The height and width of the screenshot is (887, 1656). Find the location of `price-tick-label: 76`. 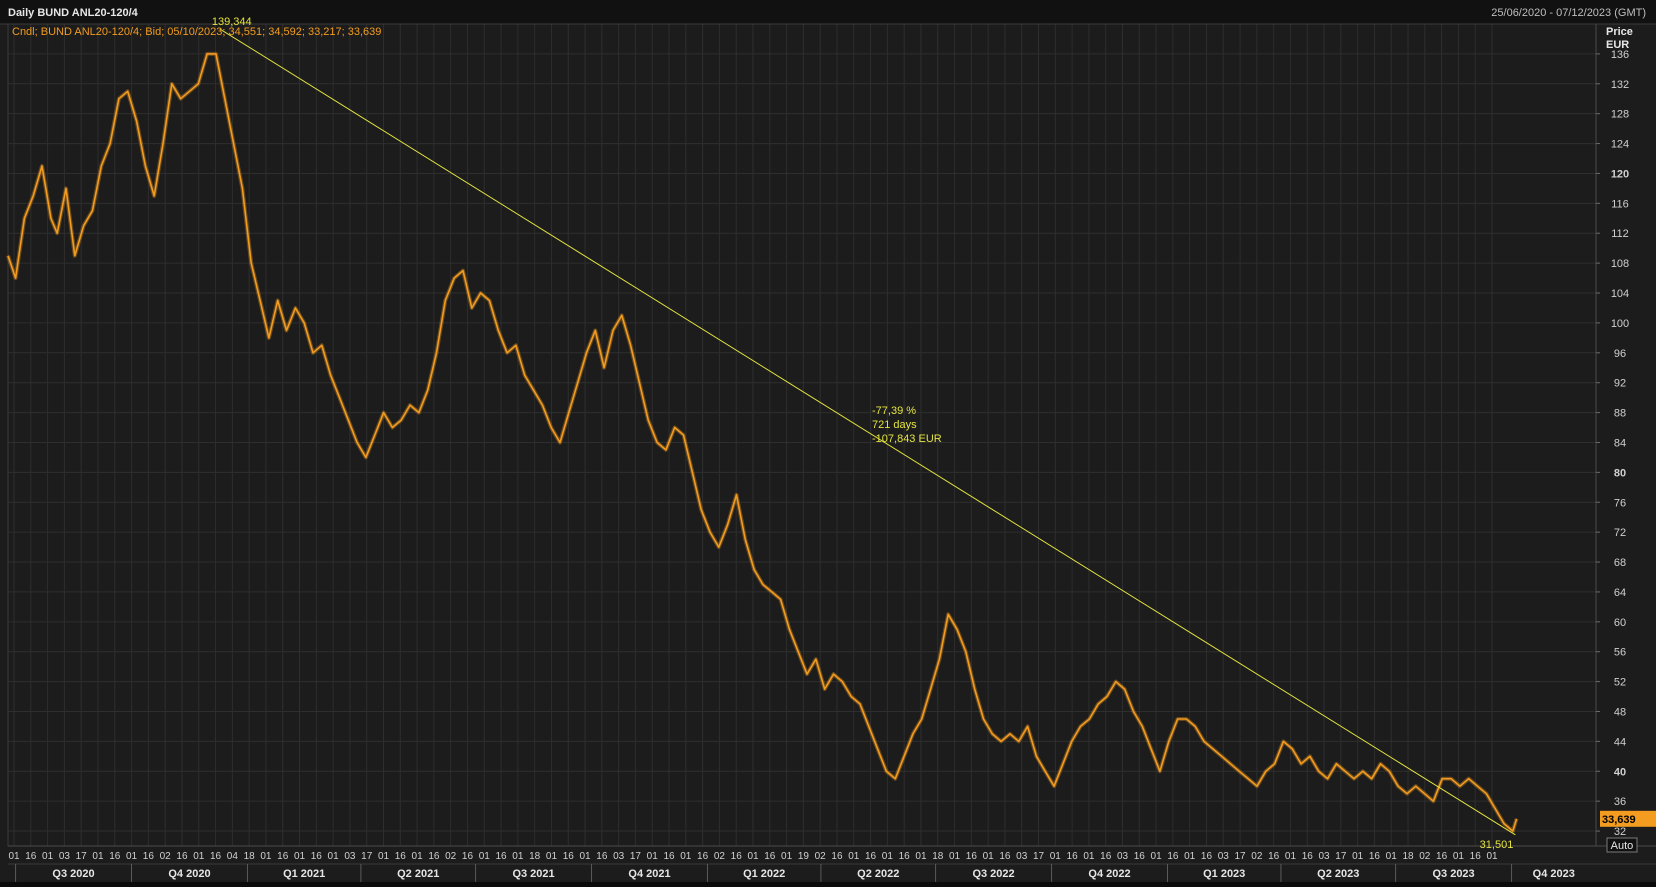

price-tick-label: 76 is located at coordinates (1620, 503).